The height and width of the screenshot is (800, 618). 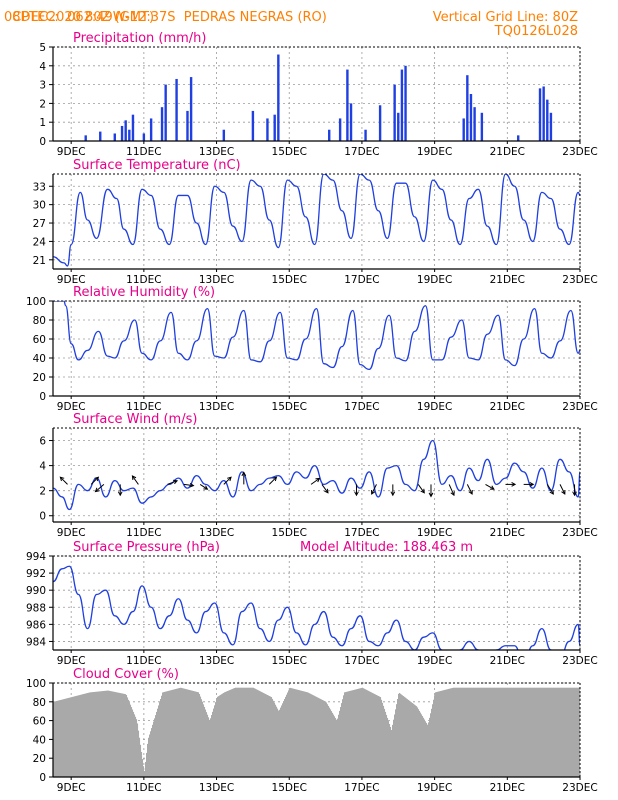 I want to click on y-tick-label: 80, so click(x=39, y=321).